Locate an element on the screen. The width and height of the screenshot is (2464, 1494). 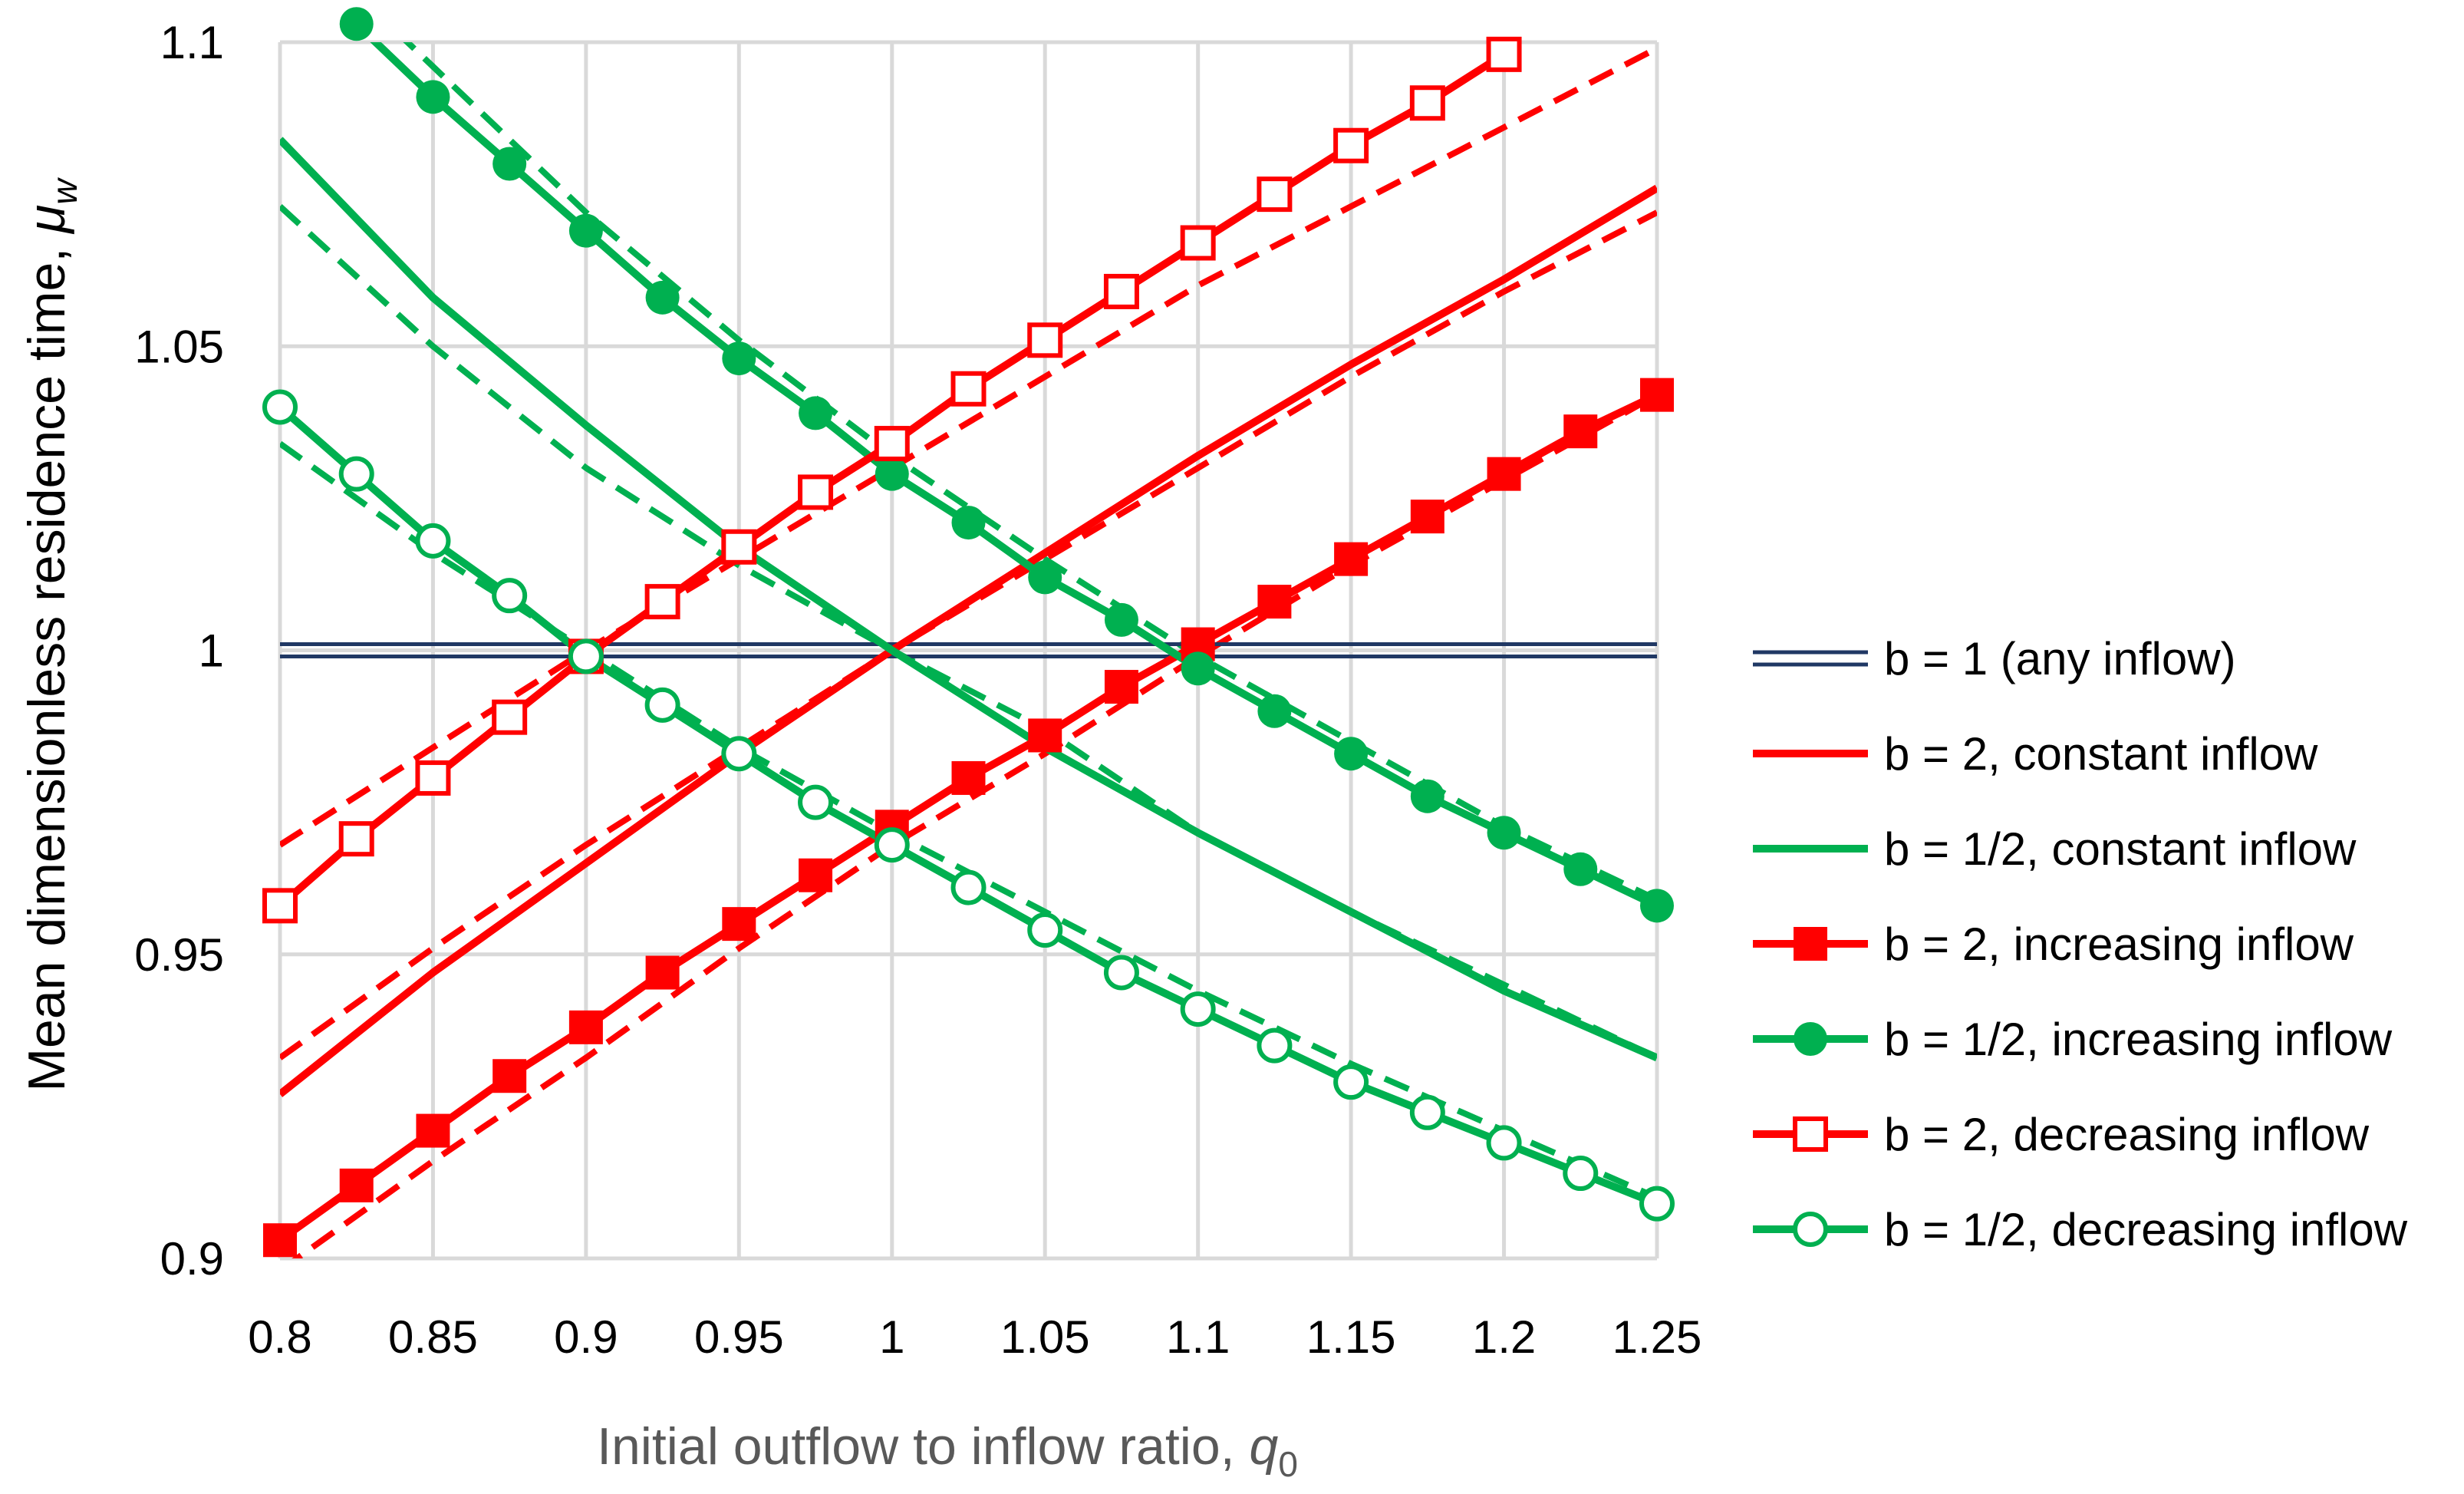
legend-label: b = 2, increasing inflow is located at coordinates (2119, 944).